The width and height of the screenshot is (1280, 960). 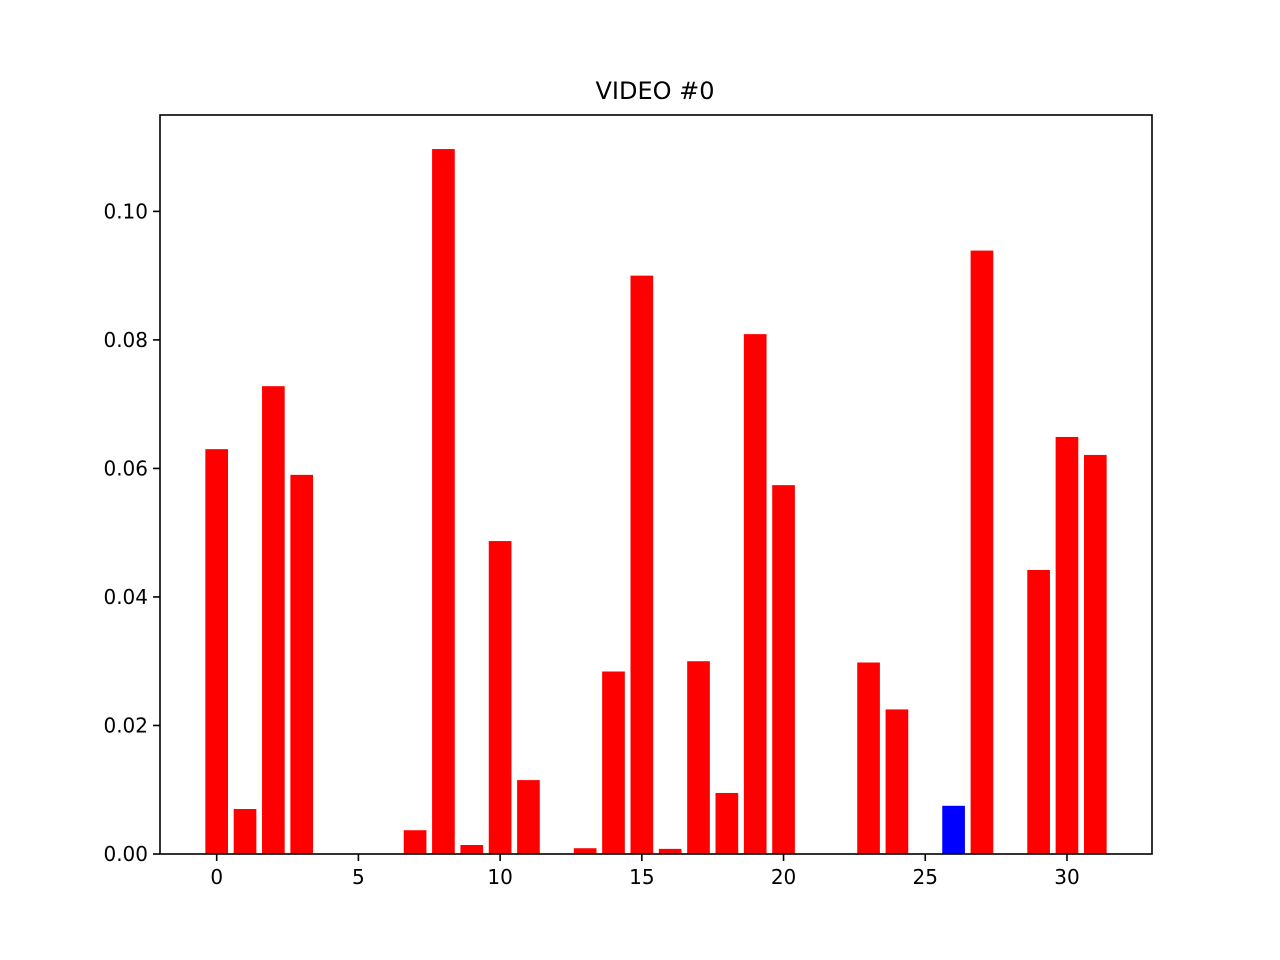 What do you see at coordinates (925, 877) in the screenshot?
I see `x-tick-label: 25` at bounding box center [925, 877].